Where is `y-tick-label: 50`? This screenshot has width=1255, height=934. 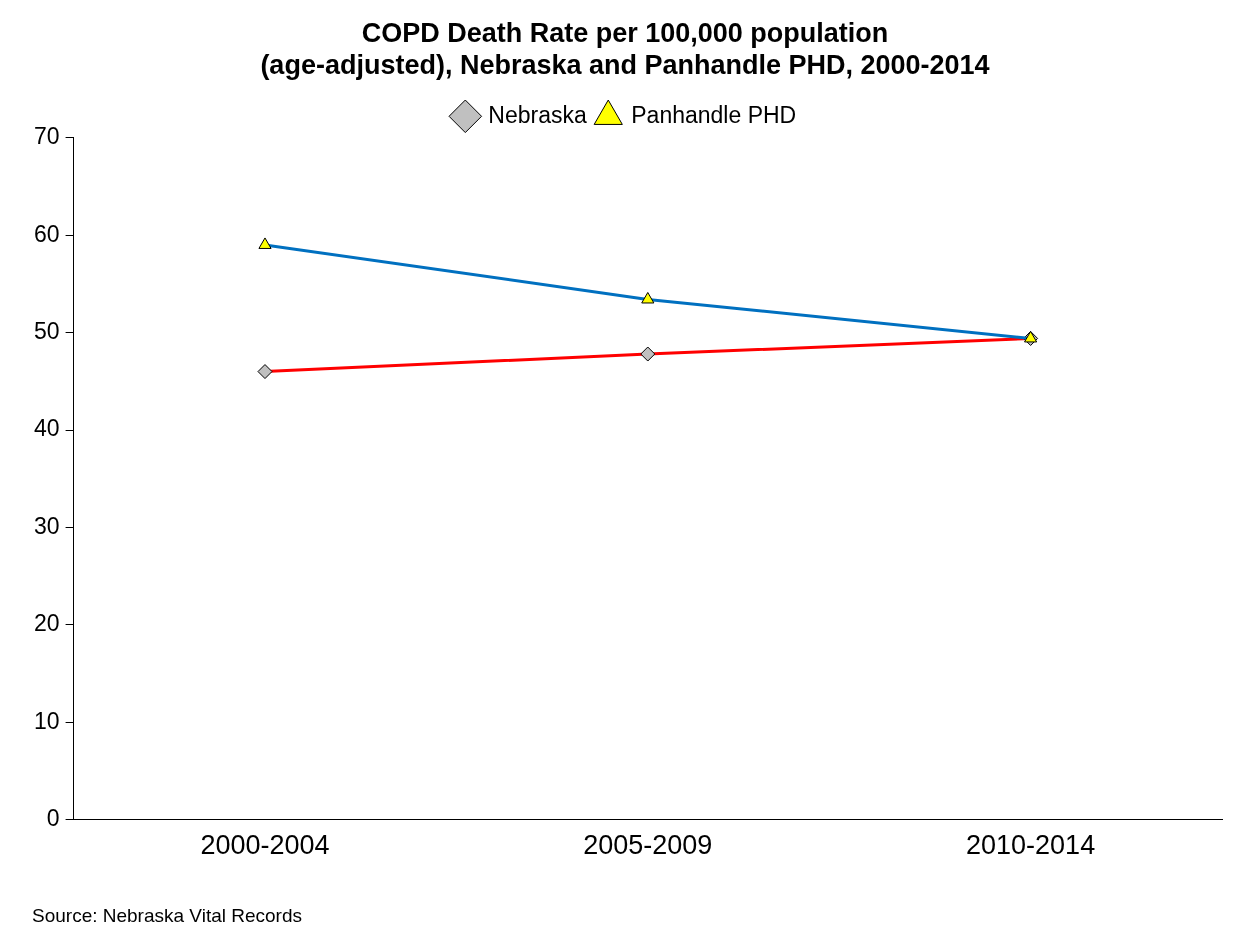
y-tick-label: 50 is located at coordinates (46, 330).